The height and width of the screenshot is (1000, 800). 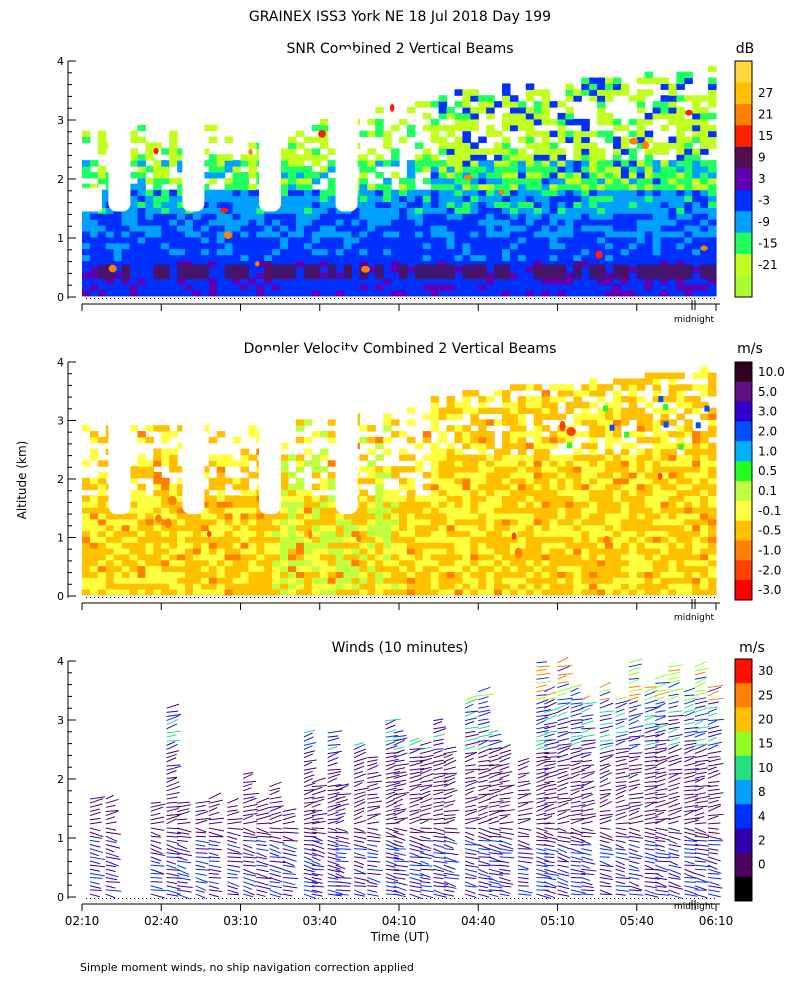 What do you see at coordinates (698, 425) in the screenshot?
I see `doppler-up-spot` at bounding box center [698, 425].